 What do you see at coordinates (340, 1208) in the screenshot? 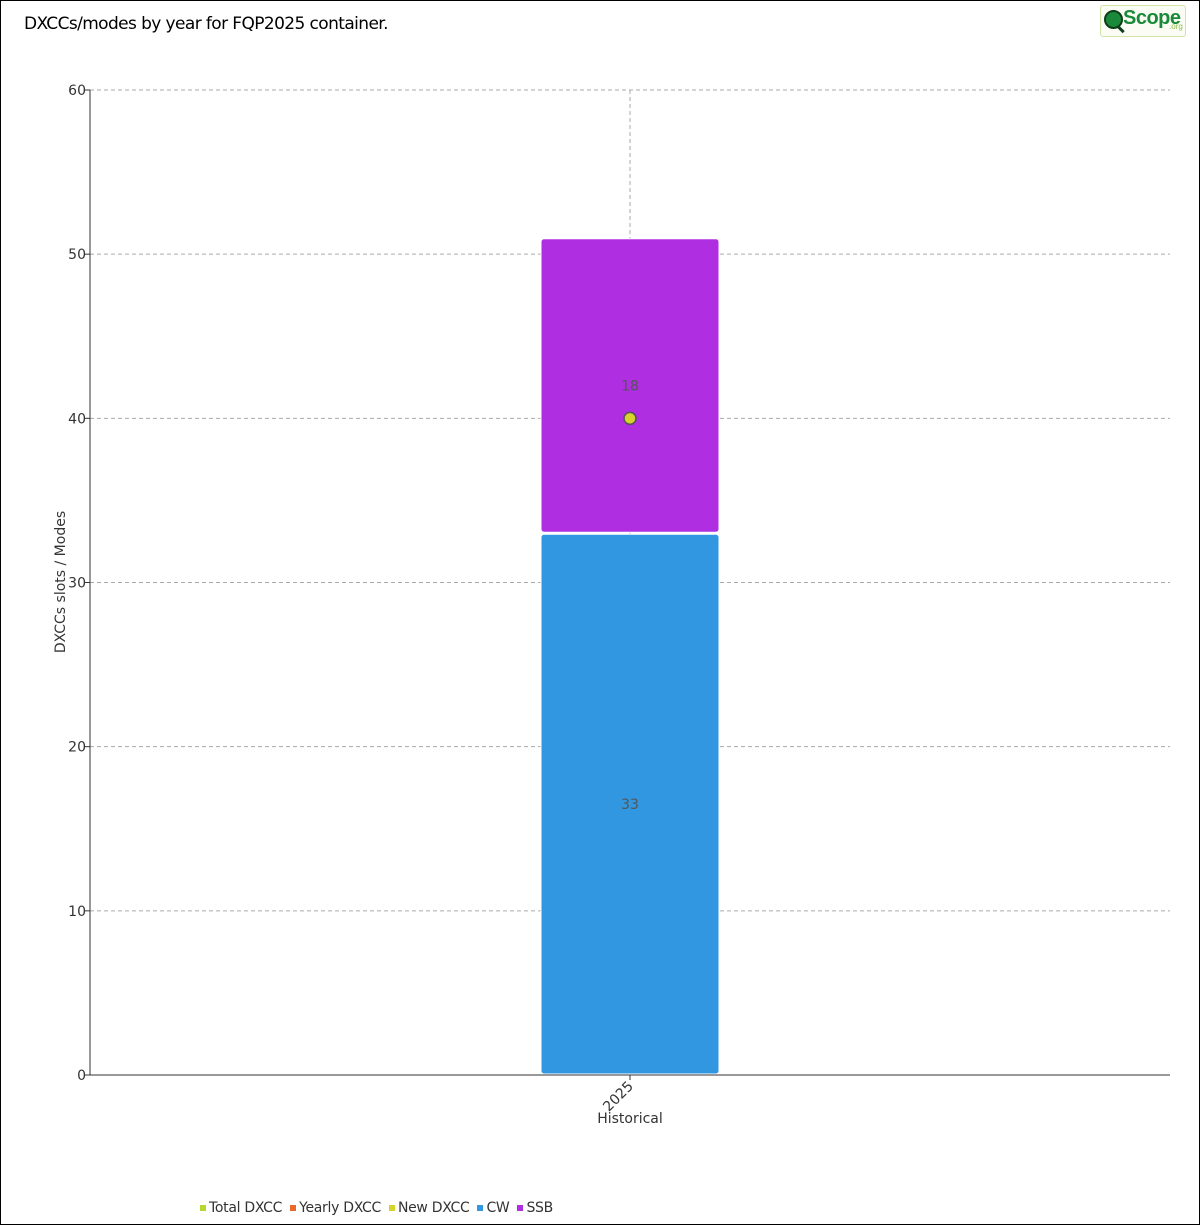
I see `legend-label: Yearly DXCC` at bounding box center [340, 1208].